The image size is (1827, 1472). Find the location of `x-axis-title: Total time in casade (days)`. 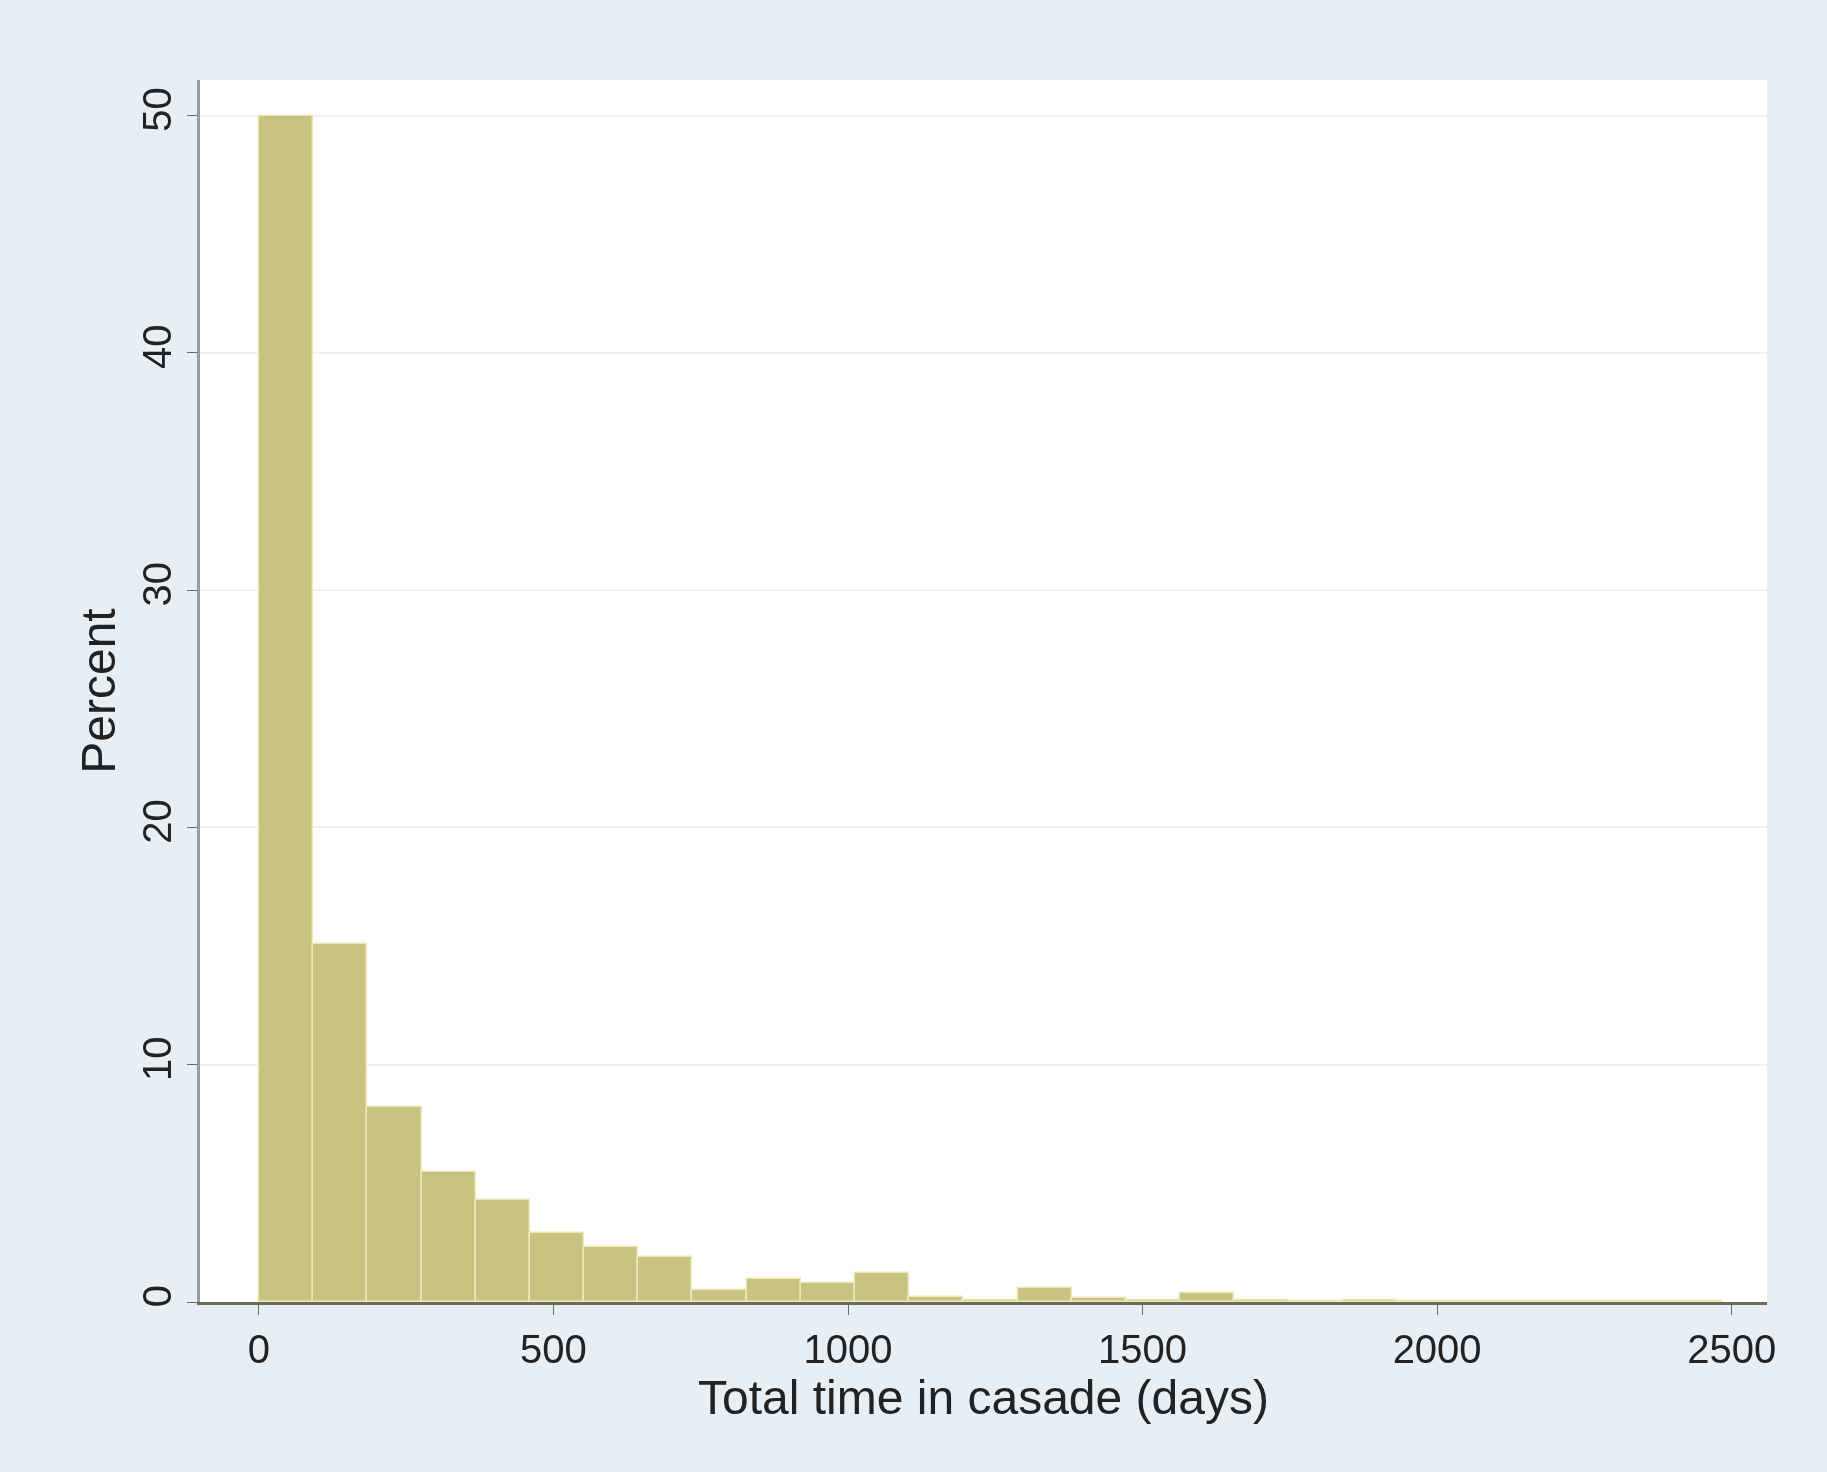

x-axis-title: Total time in casade (days) is located at coordinates (983, 1397).